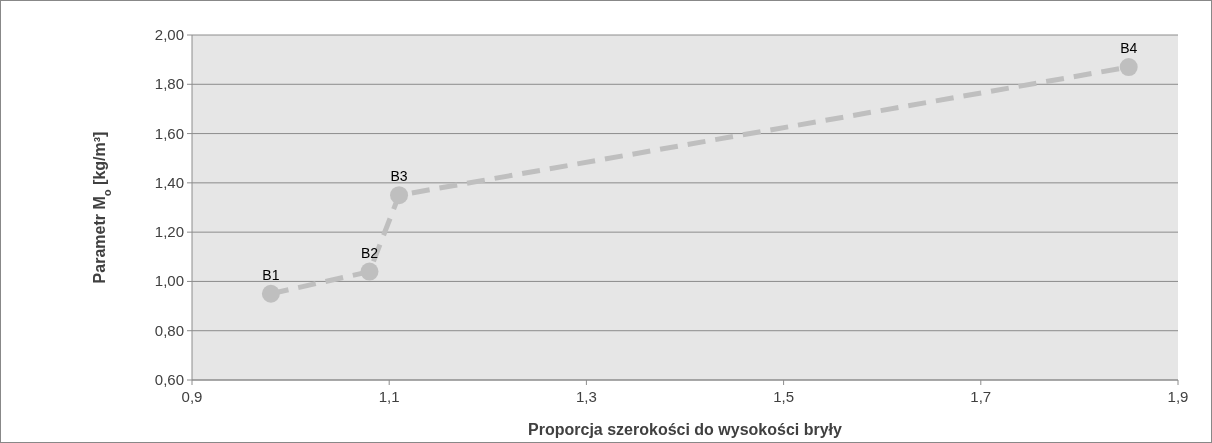  What do you see at coordinates (169, 281) in the screenshot?
I see `y-tick-label: 1,00` at bounding box center [169, 281].